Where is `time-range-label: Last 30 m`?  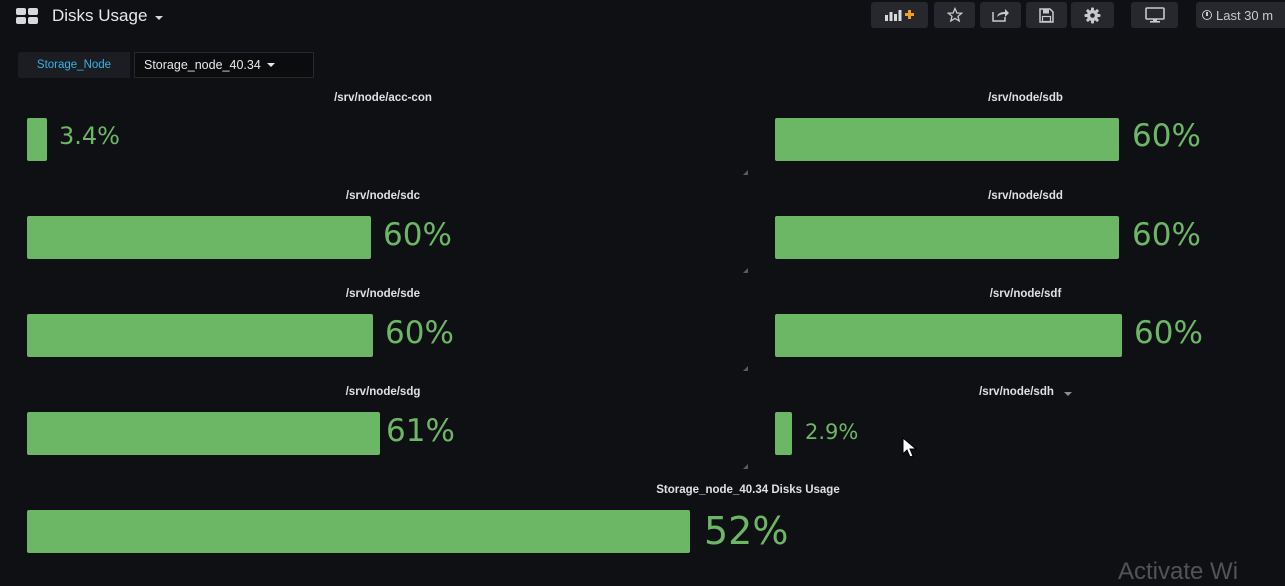
time-range-label: Last 30 m is located at coordinates (1245, 15).